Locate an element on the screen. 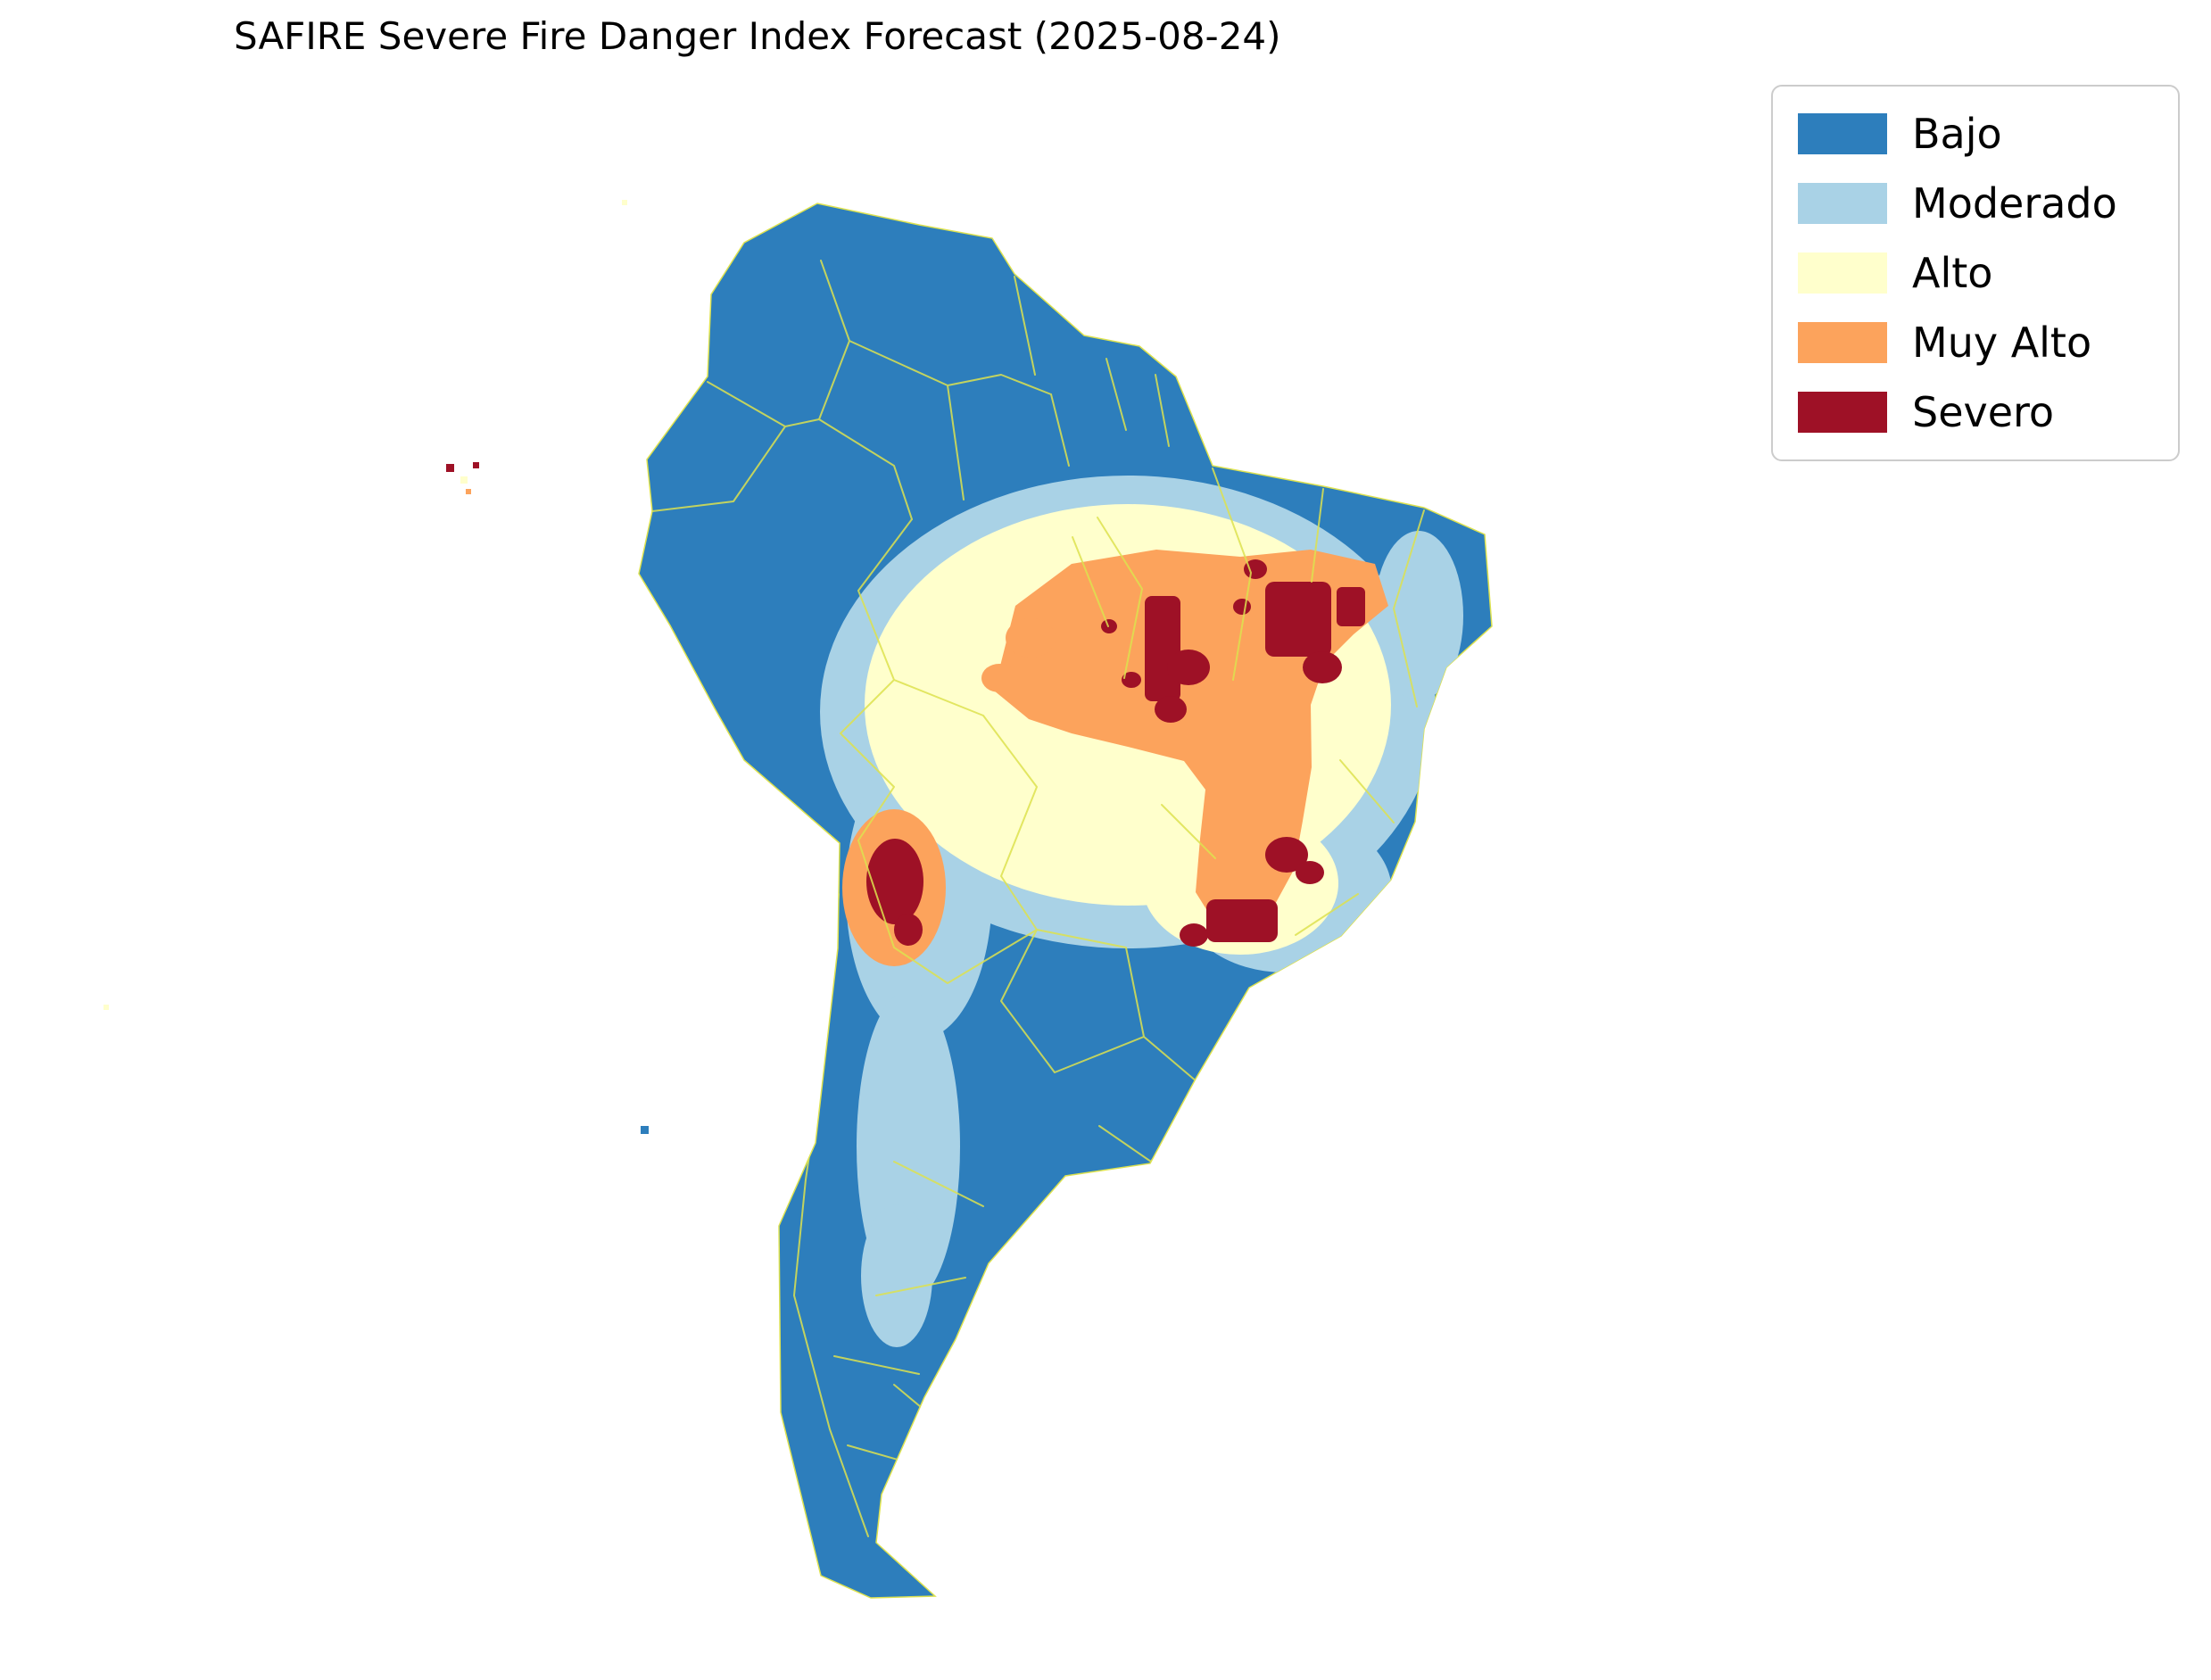 Image resolution: width=2211 pixels, height=1680 pixels. legend-item-muy-alto: Muy Alto is located at coordinates (1975, 342).